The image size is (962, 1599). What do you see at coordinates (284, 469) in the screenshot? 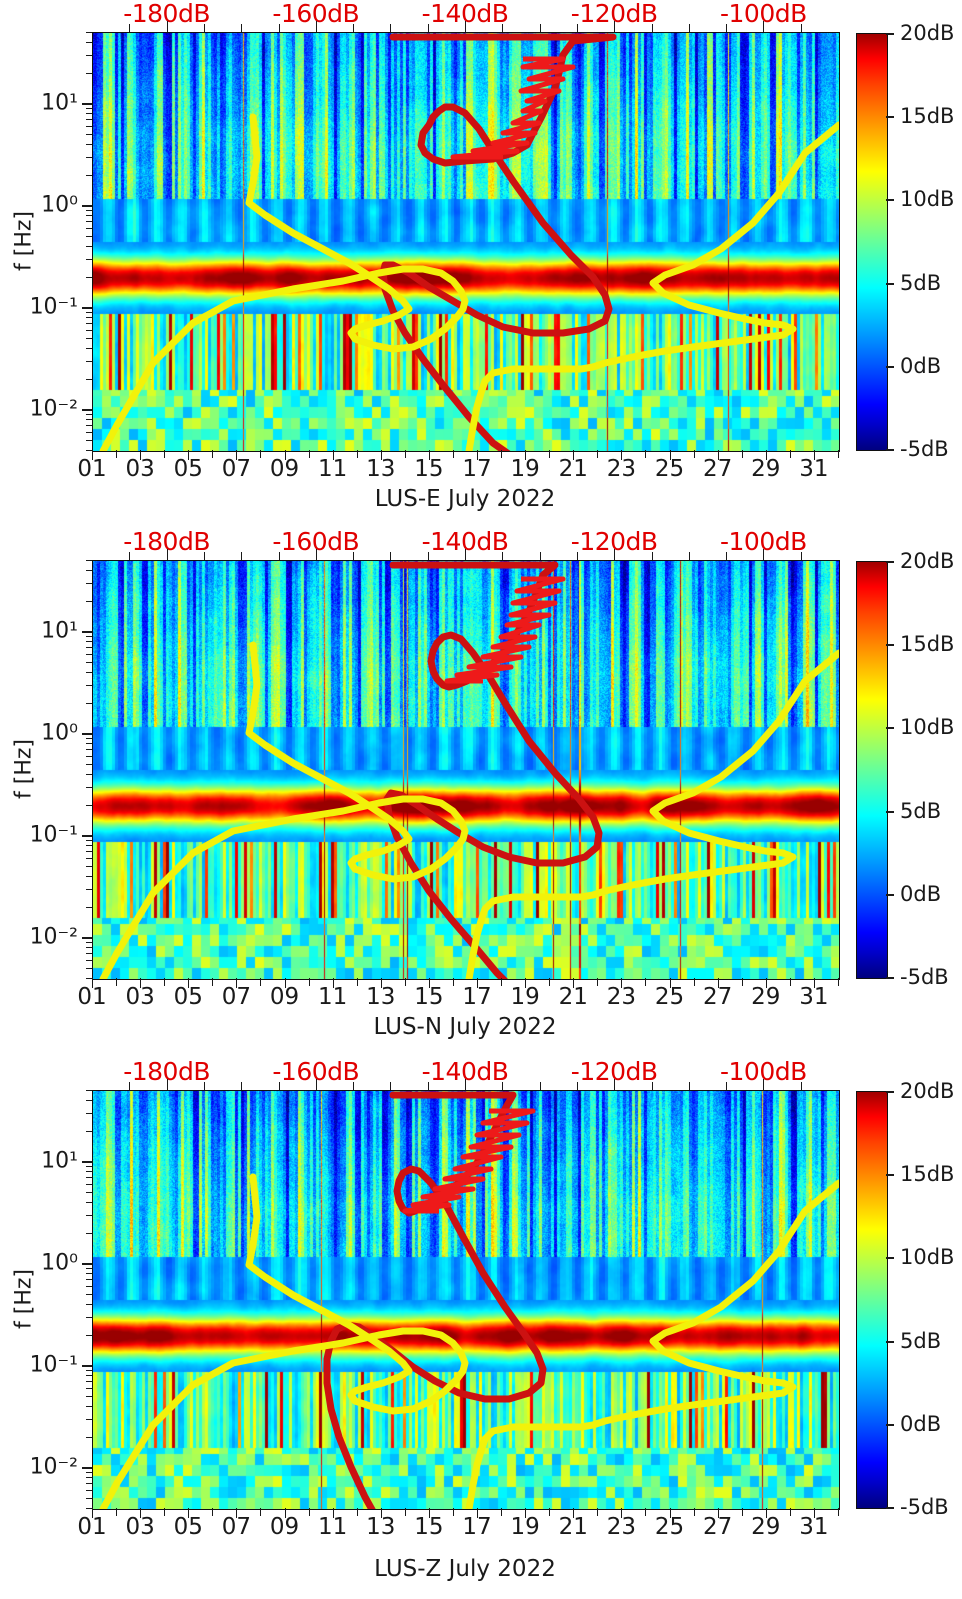
I see `x-axis-tick-label: 09` at bounding box center [284, 469].